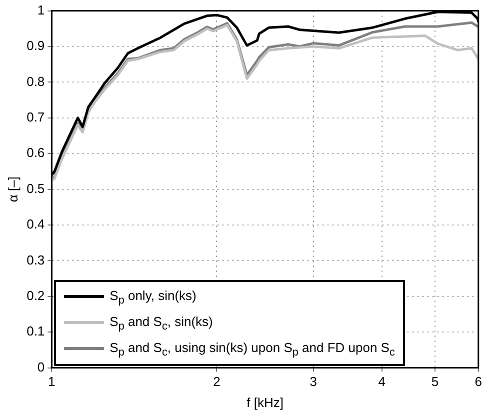  I want to click on y-tick-label: 0.4, so click(35, 224).